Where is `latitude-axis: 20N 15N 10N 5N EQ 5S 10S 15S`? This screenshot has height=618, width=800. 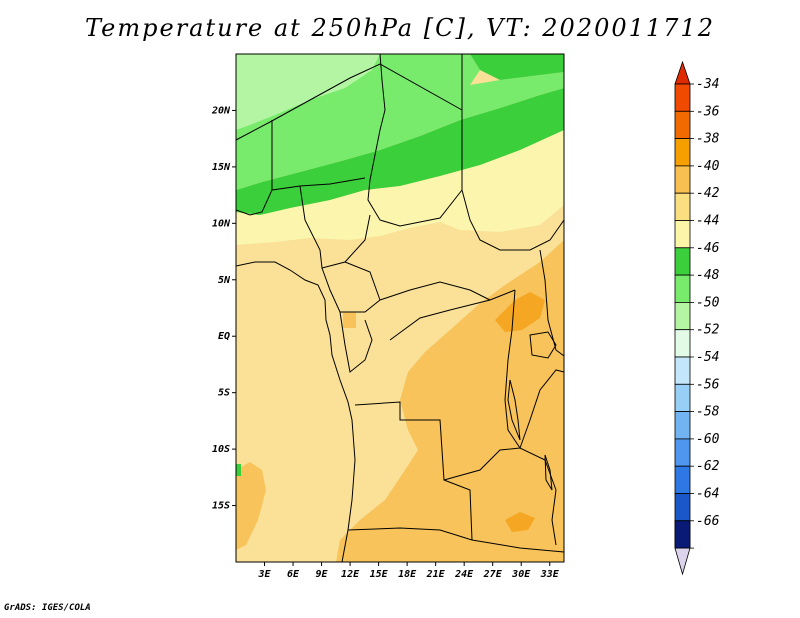 latitude-axis: 20N 15N 10N 5N EQ 5S 10S 15S is located at coordinates (223, 308).